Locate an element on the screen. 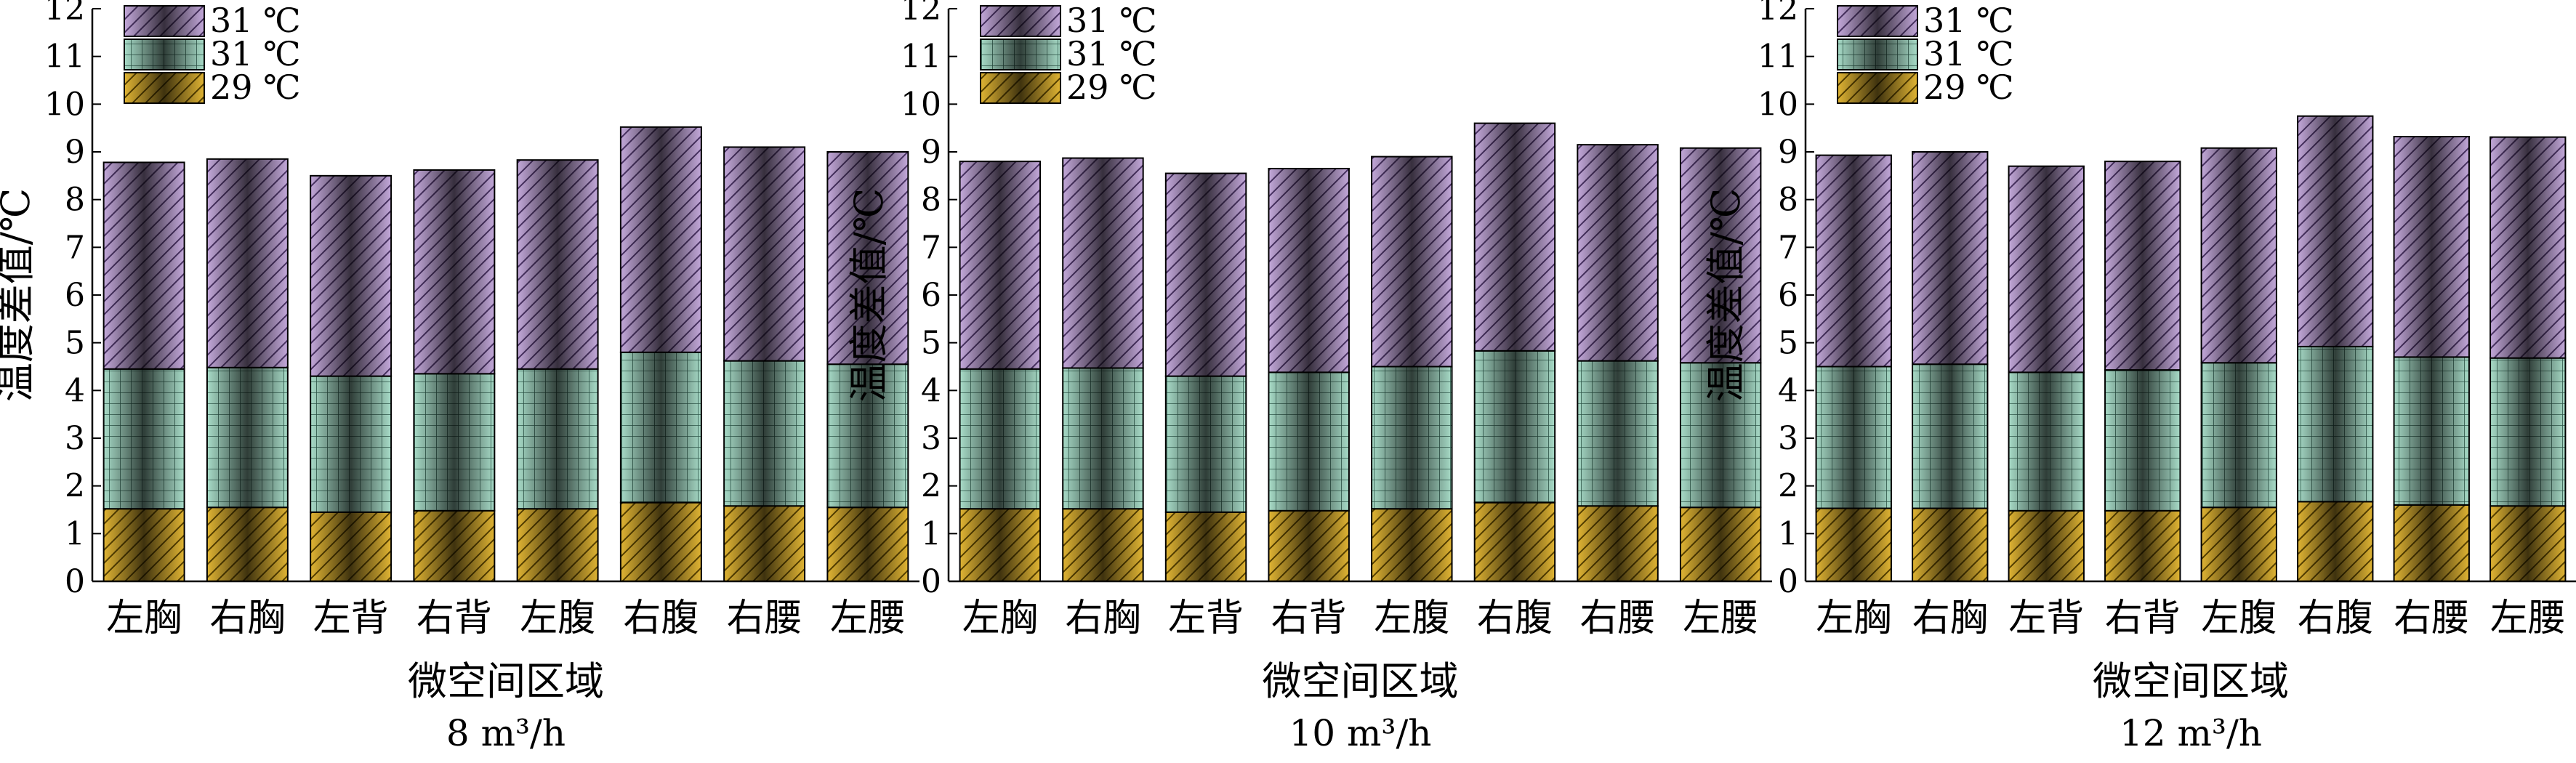  legend-item: 29 ℃ is located at coordinates (212, 87).